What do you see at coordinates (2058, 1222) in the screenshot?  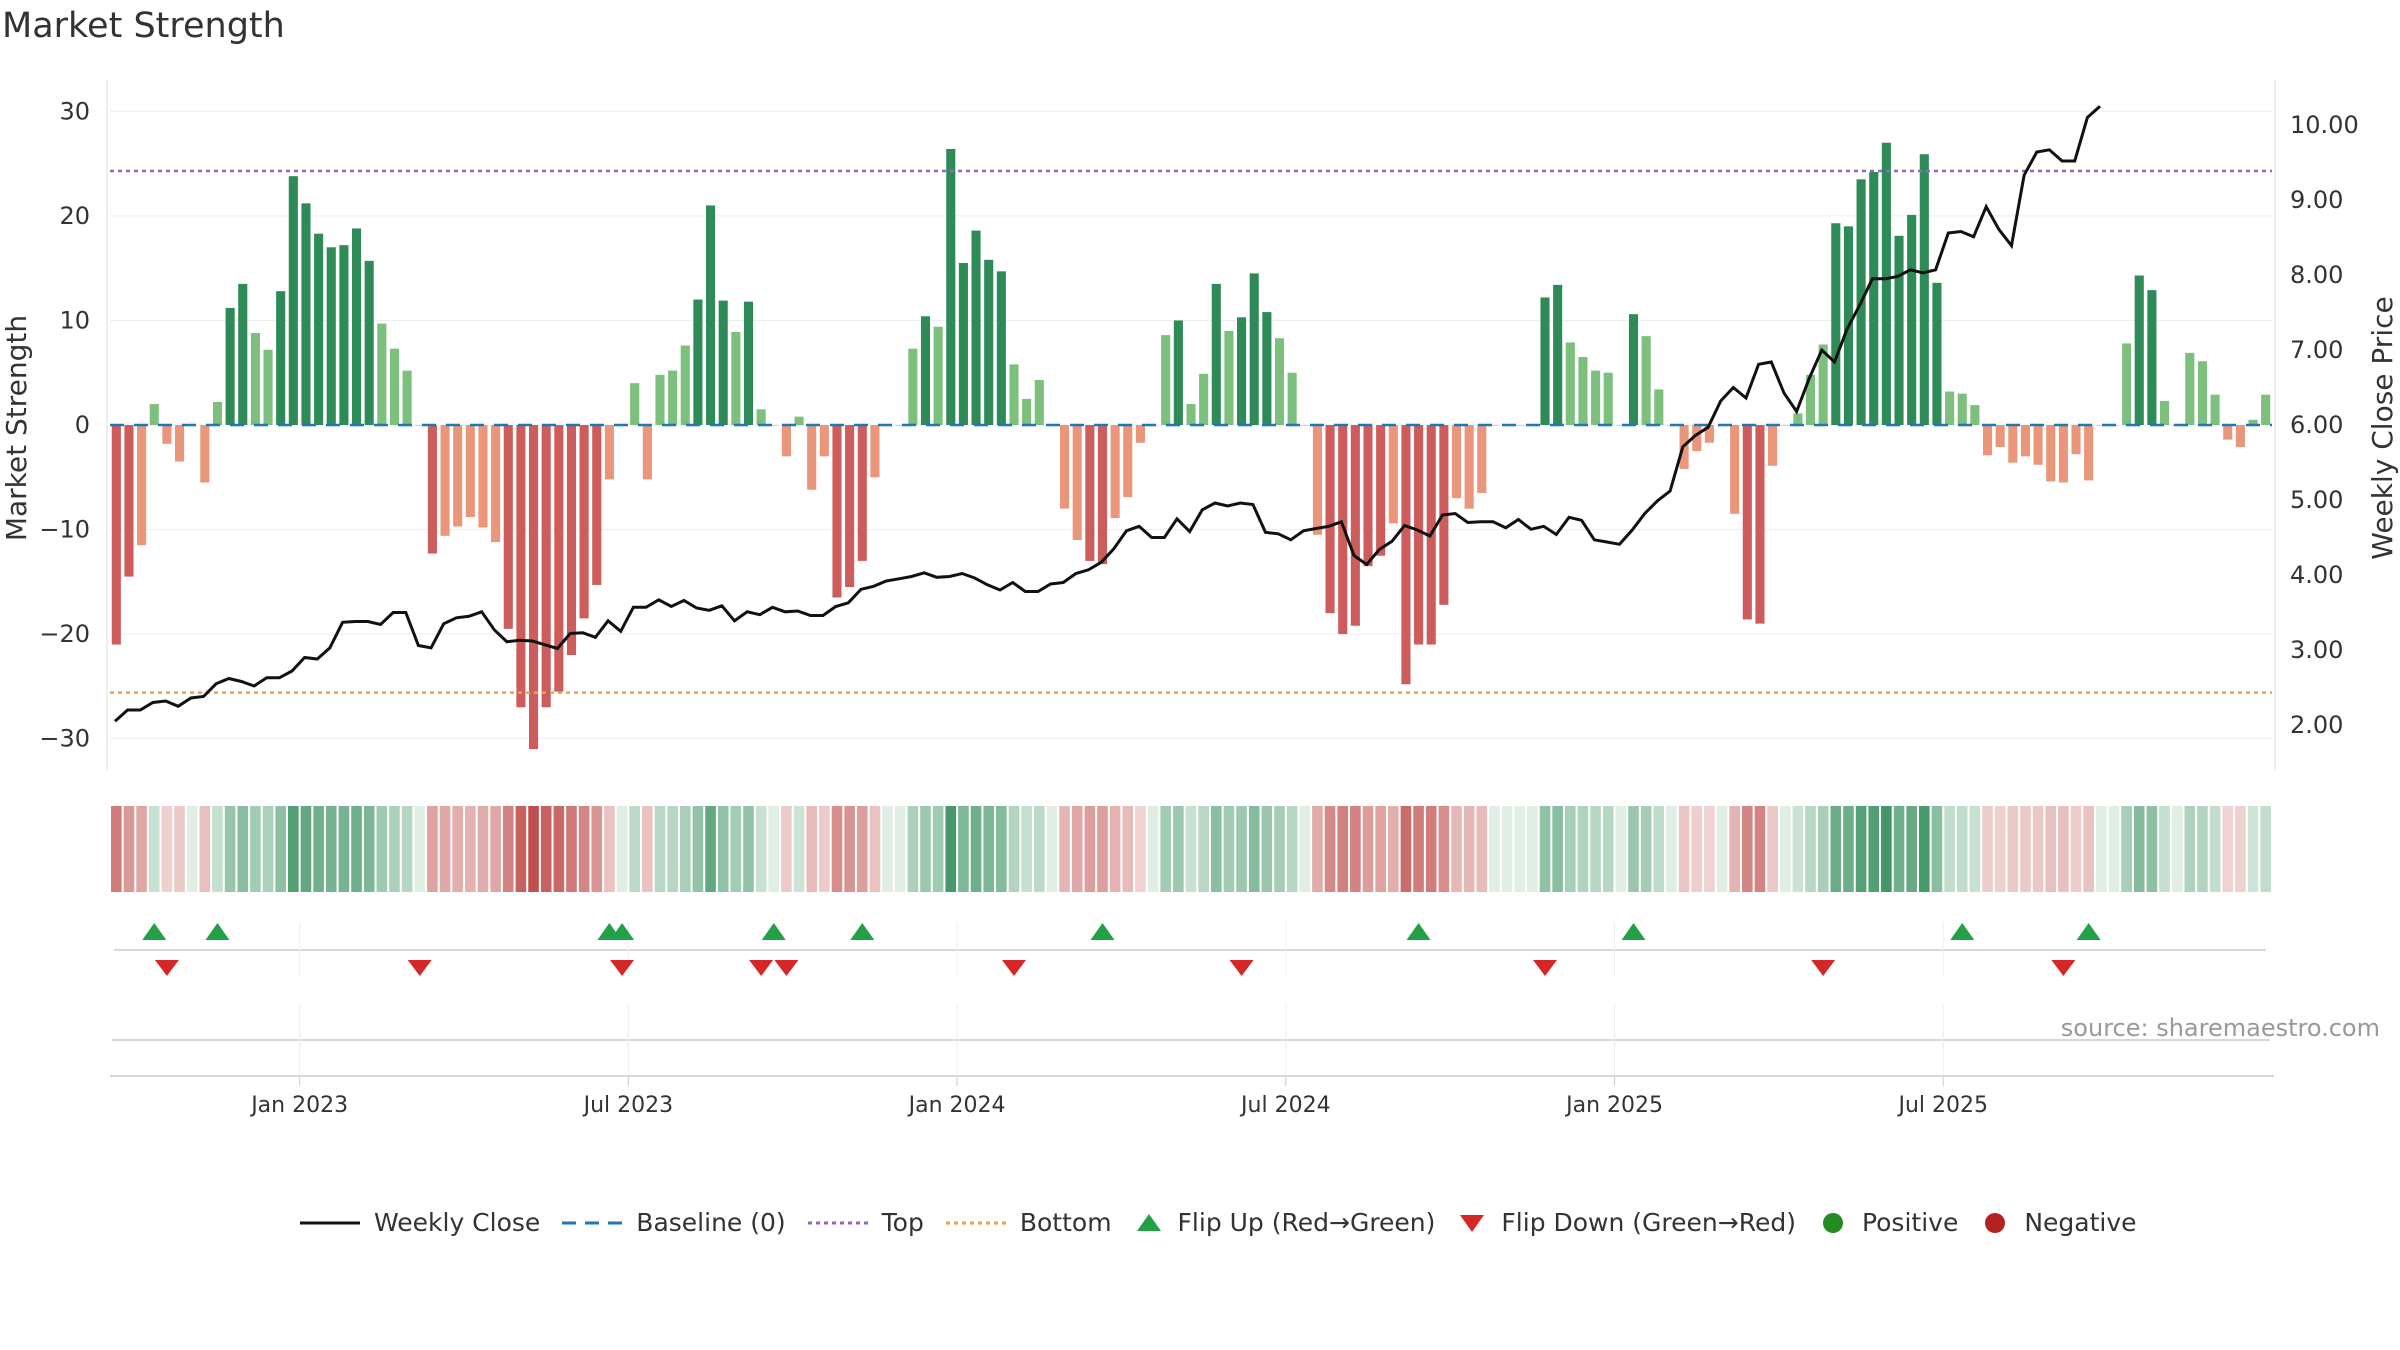 I see `legend-item-negative: Negative` at bounding box center [2058, 1222].